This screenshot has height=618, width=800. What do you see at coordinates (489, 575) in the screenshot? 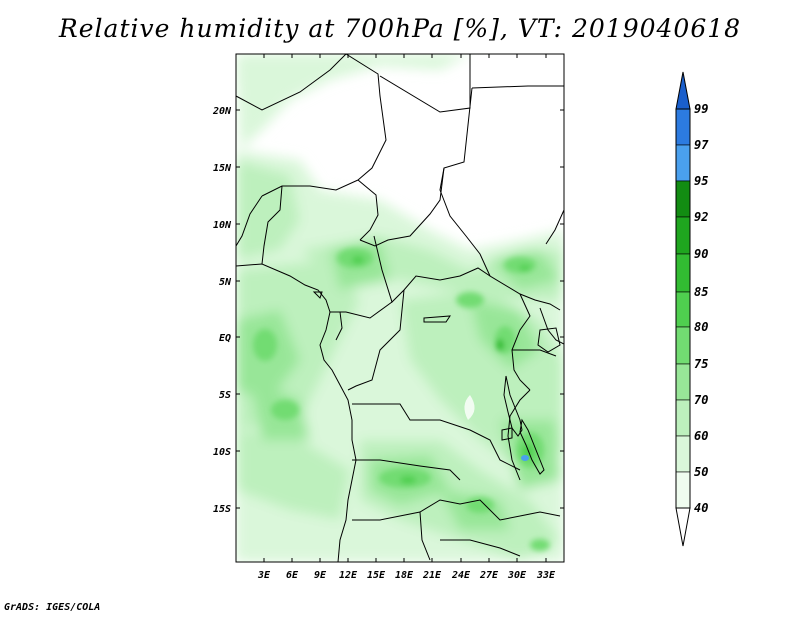
I see `lon-label: 27E` at bounding box center [489, 575].